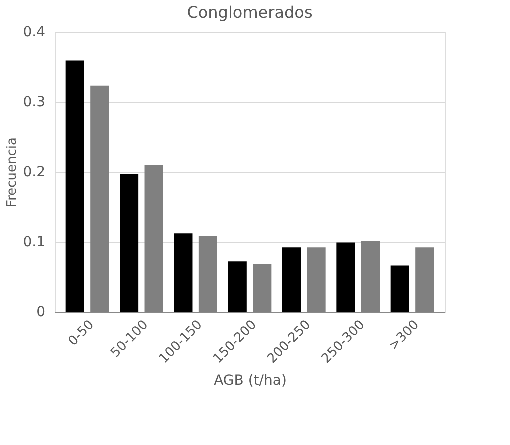 The width and height of the screenshot is (510, 445). What do you see at coordinates (34, 172) in the screenshot?
I see `y-tick-label: 0.2` at bounding box center [34, 172].